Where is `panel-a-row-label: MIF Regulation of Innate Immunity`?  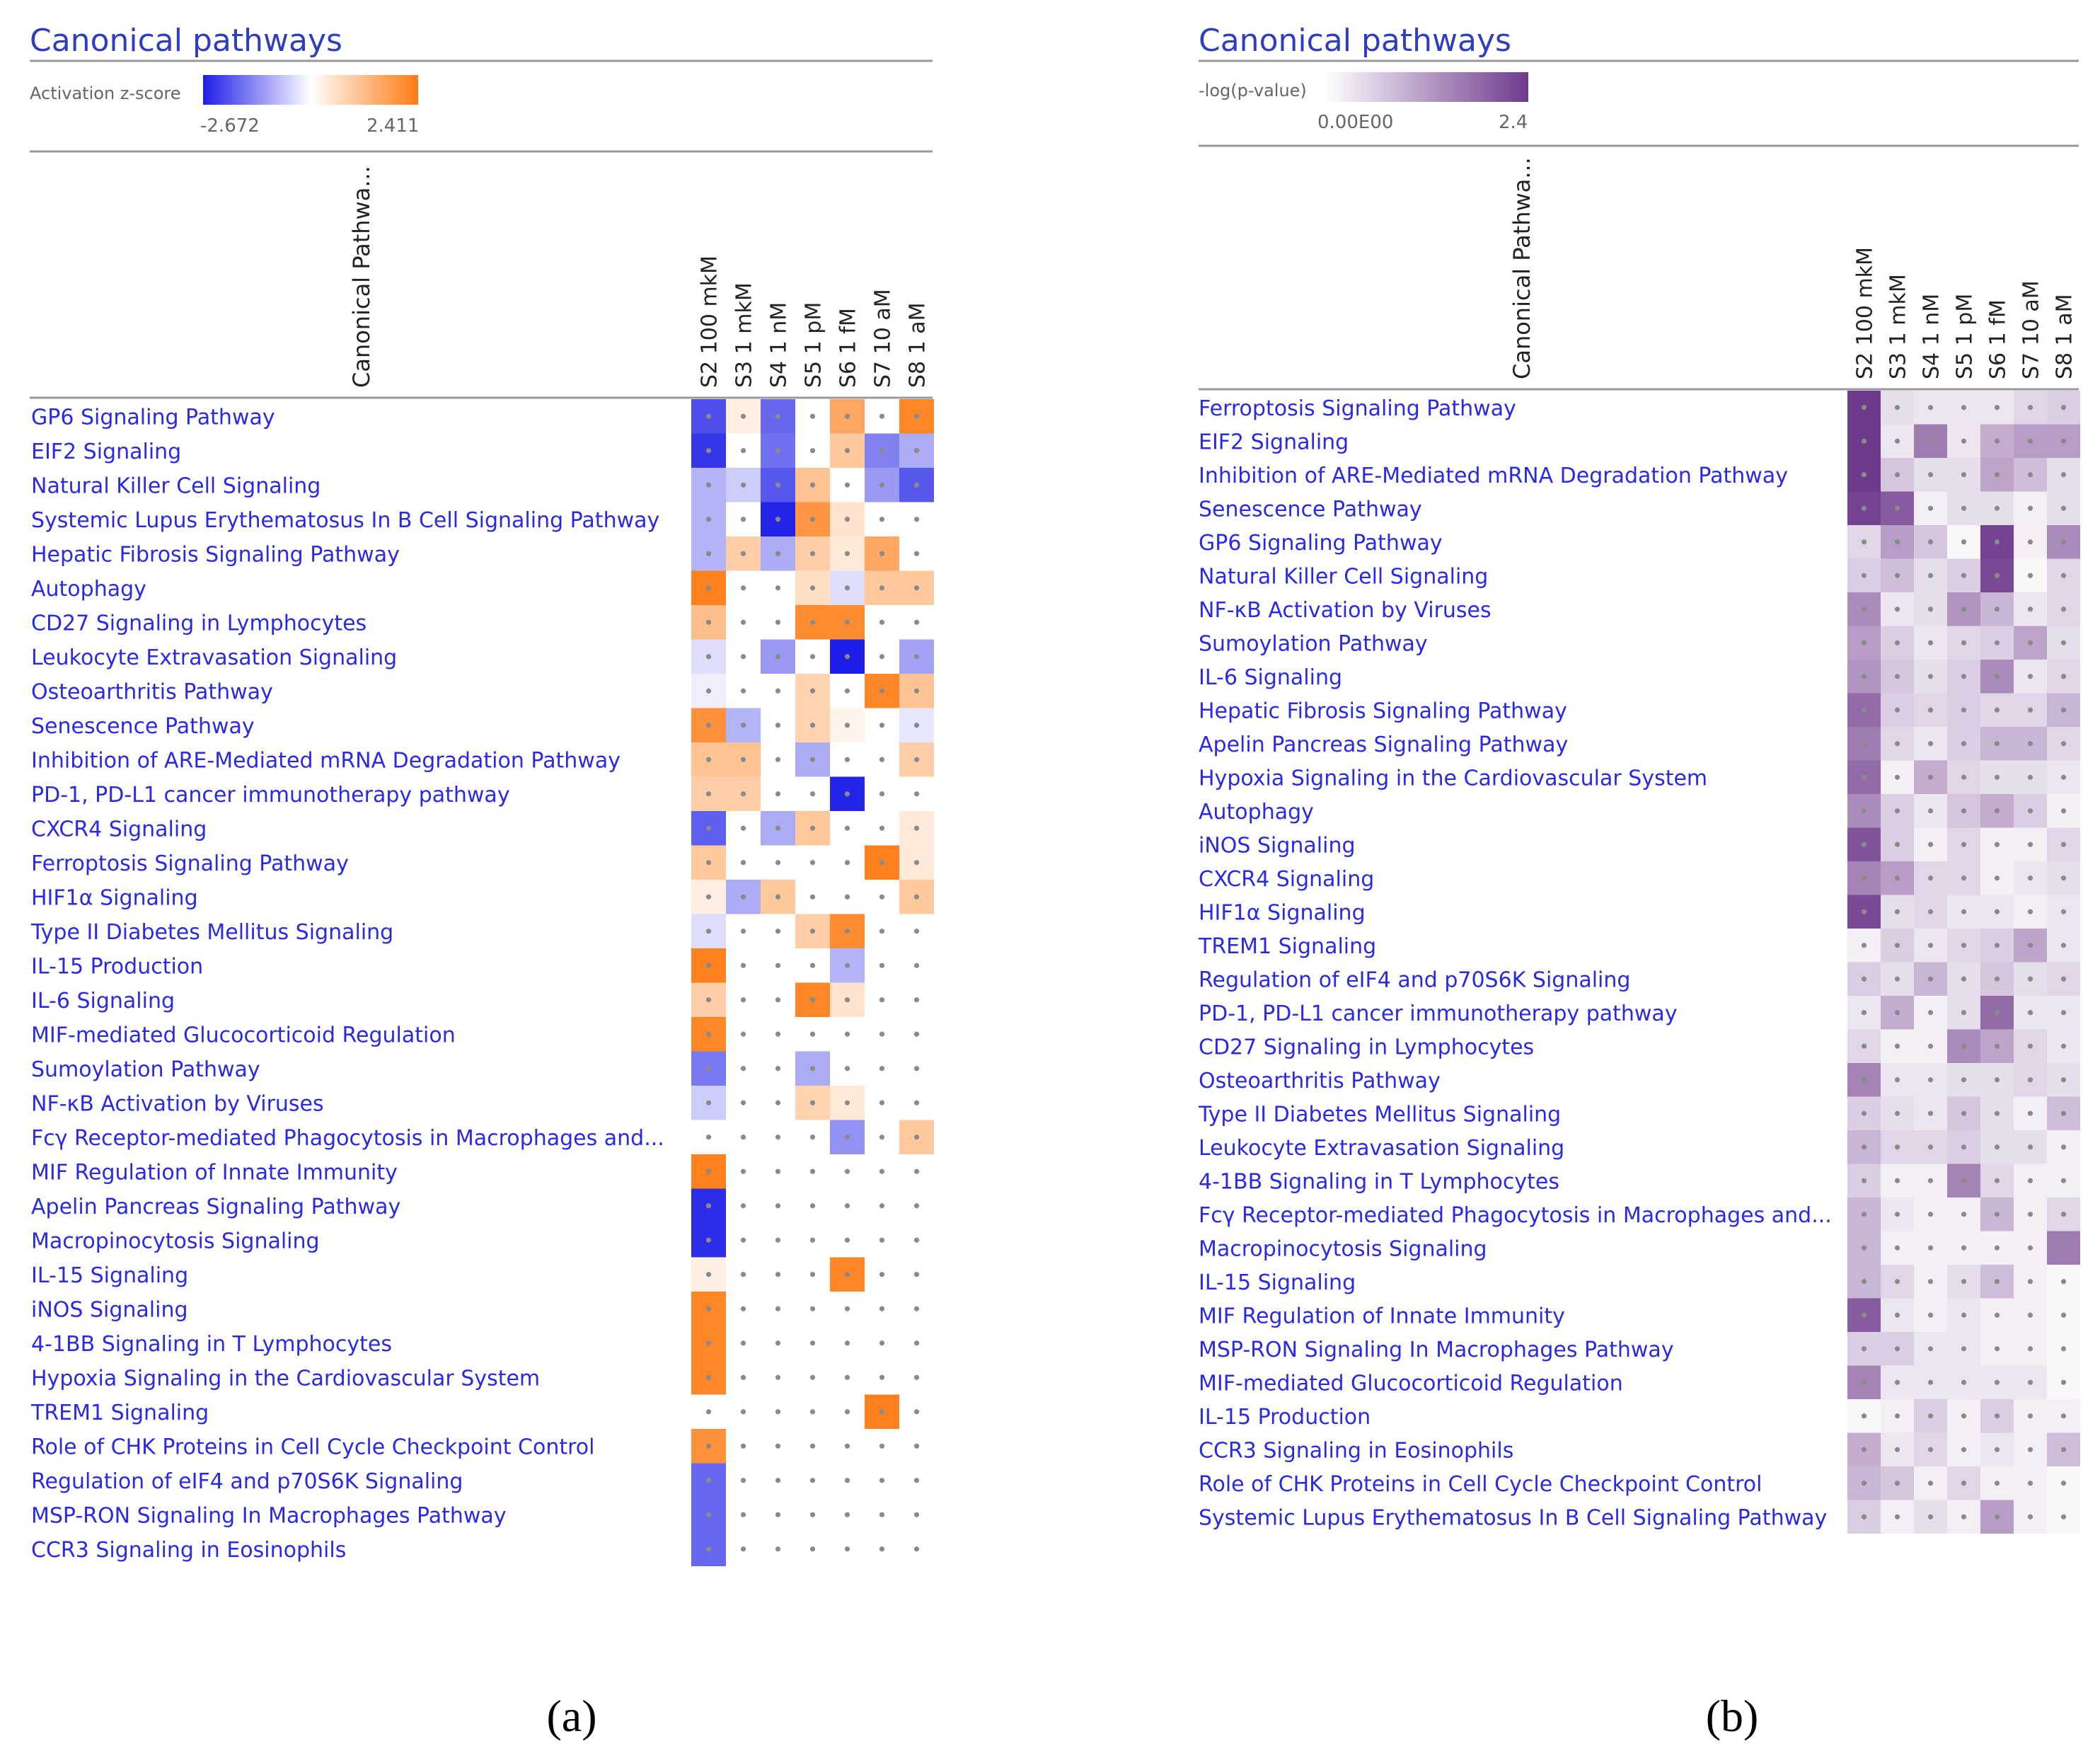
panel-a-row-label: MIF Regulation of Innate Immunity is located at coordinates (214, 1172).